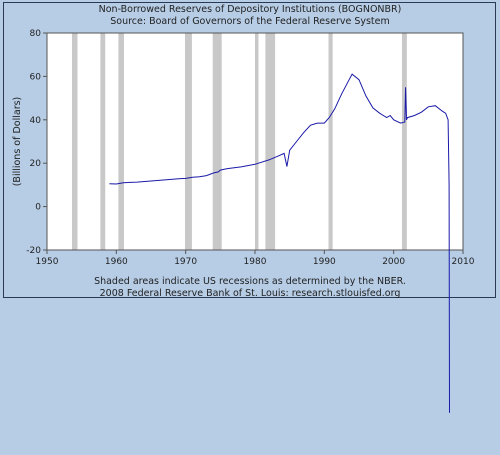  What do you see at coordinates (36, 34) in the screenshot?
I see `y-tick-label: 80` at bounding box center [36, 34].